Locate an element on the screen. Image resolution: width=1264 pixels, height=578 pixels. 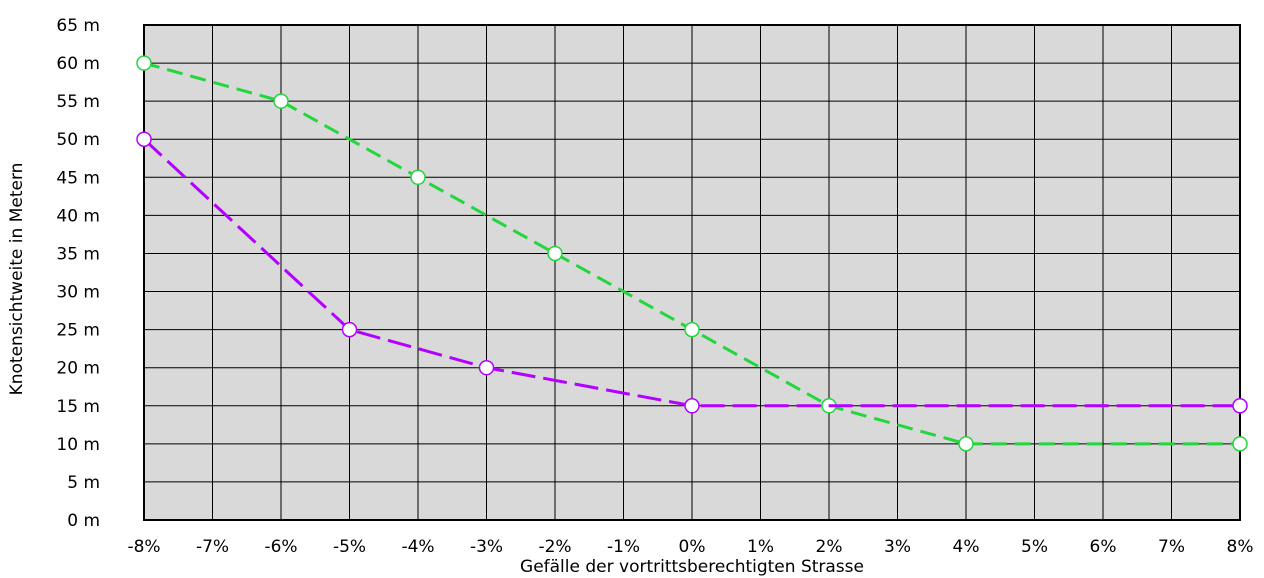
x-tick-label: 5% is located at coordinates (1034, 547).